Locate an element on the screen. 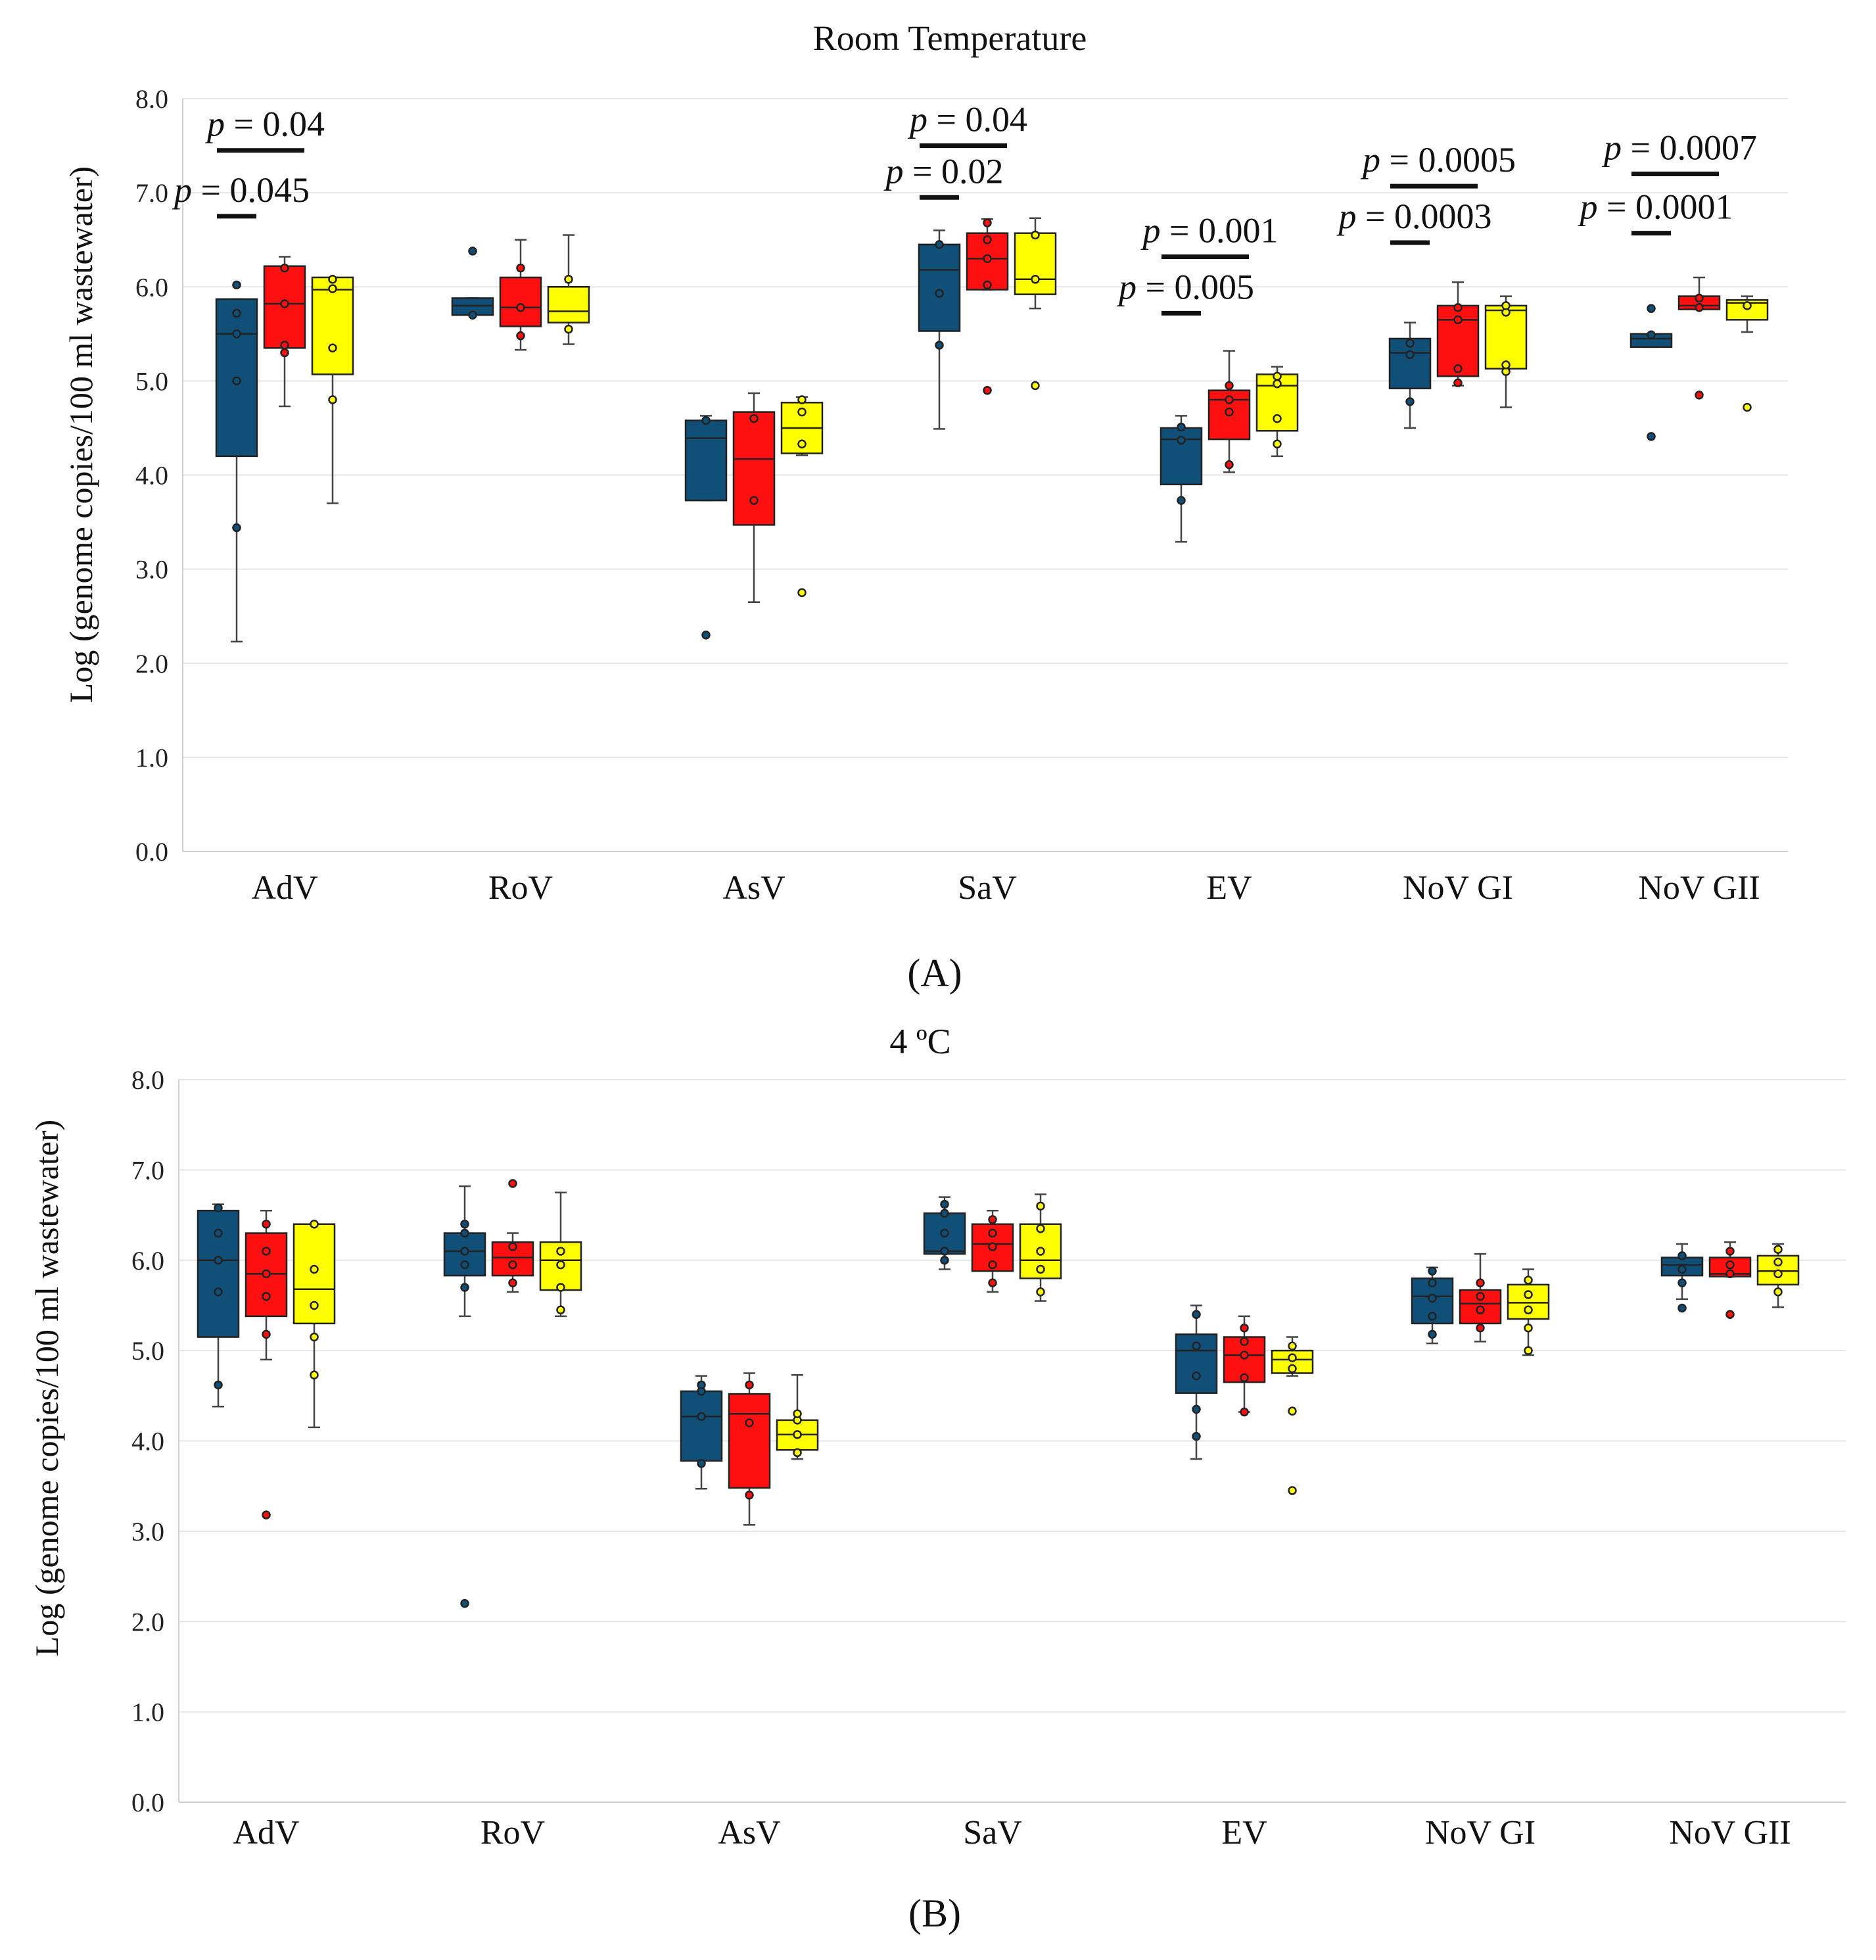 The height and width of the screenshot is (1960, 1876). y-tick-label: 0.0 is located at coordinates (151, 852).